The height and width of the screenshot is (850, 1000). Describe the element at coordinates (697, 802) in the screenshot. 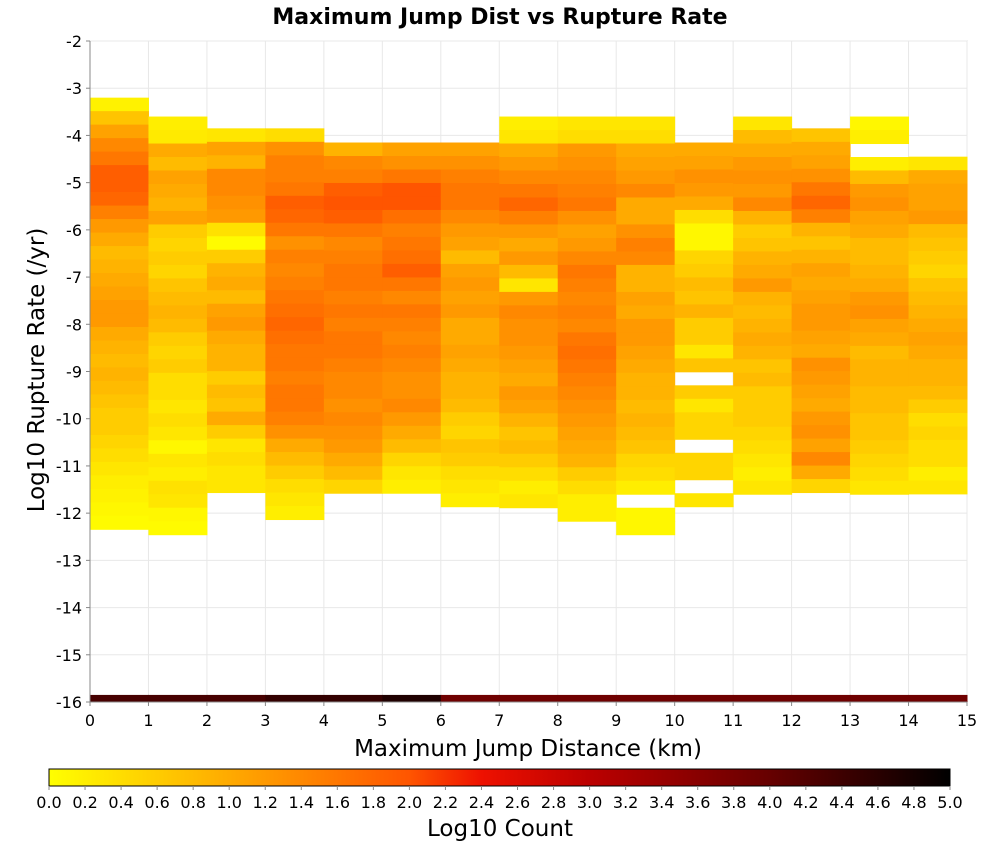

I see `colorbar-tick-label: 3.6` at that location.